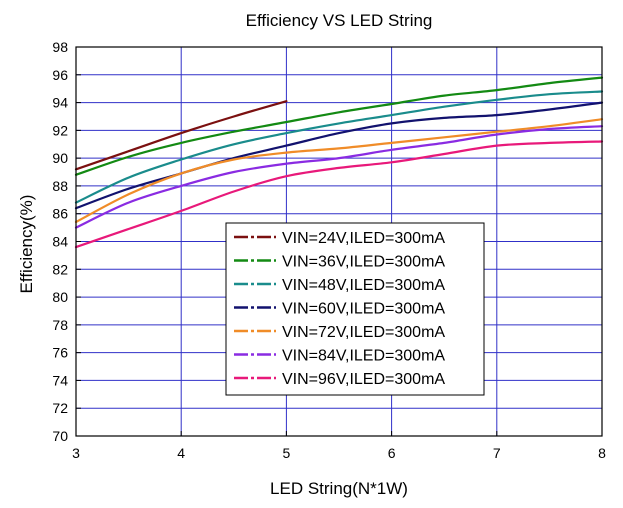 This screenshot has height=508, width=623. What do you see at coordinates (60, 380) in the screenshot?
I see `y-tick-label: 74` at bounding box center [60, 380].